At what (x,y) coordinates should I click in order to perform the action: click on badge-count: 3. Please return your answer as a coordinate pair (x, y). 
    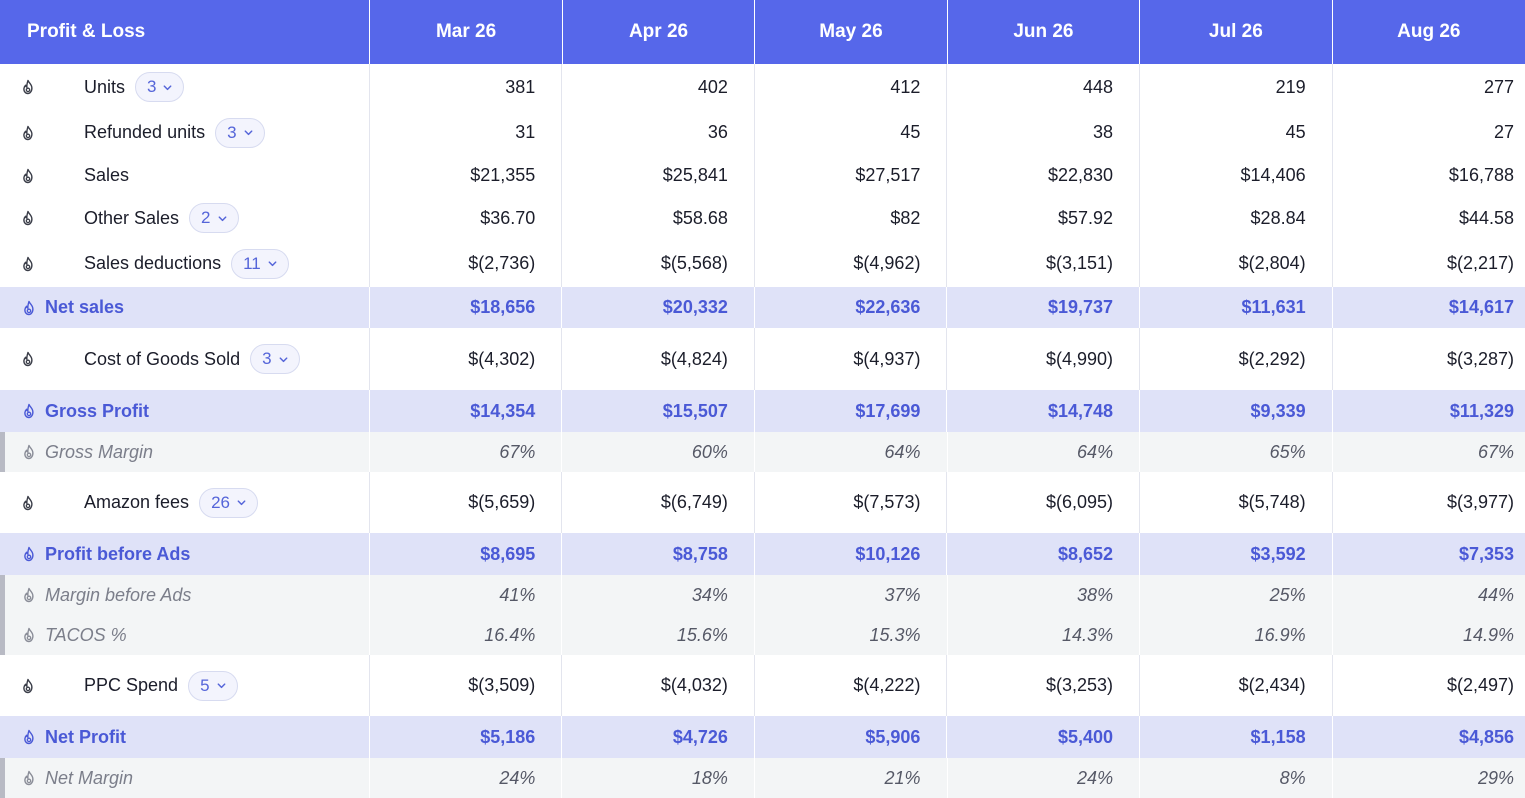
    Looking at the image, I should click on (232, 132).